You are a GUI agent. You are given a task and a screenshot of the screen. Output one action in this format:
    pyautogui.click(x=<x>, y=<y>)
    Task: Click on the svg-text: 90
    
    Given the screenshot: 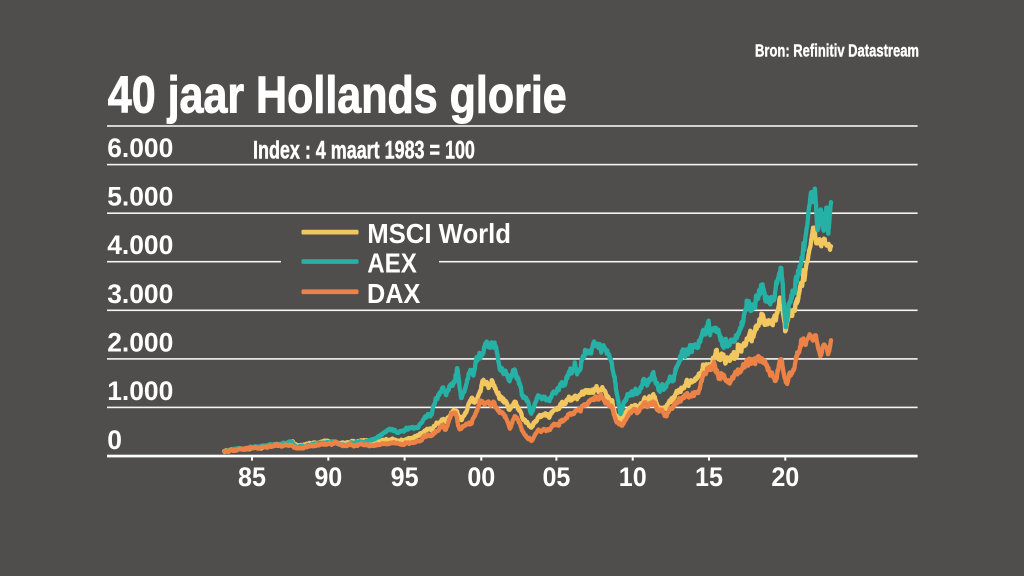 What is the action you would take?
    pyautogui.click(x=328, y=477)
    